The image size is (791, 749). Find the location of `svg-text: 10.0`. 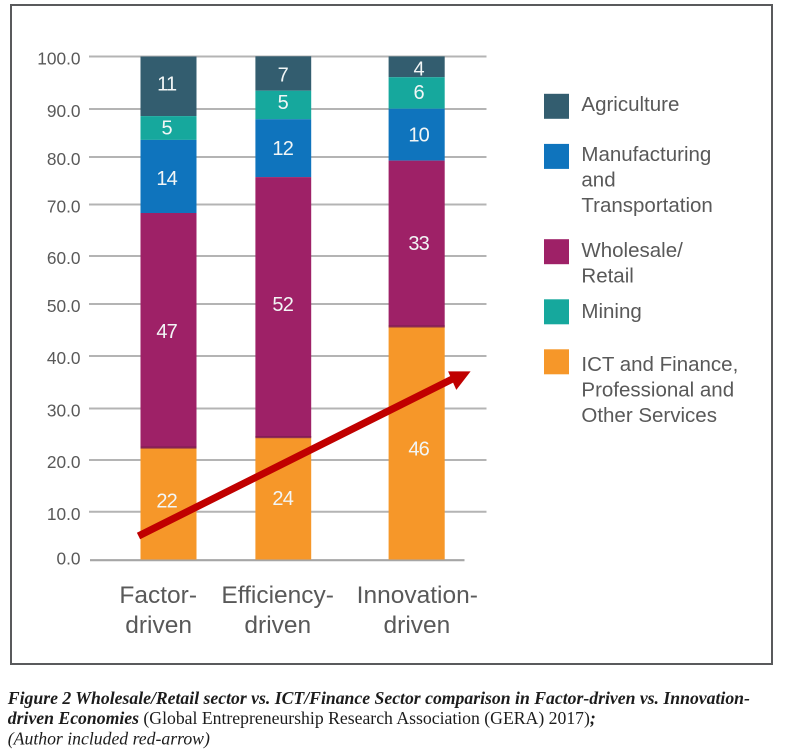

svg-text: 10.0 is located at coordinates (64, 514).